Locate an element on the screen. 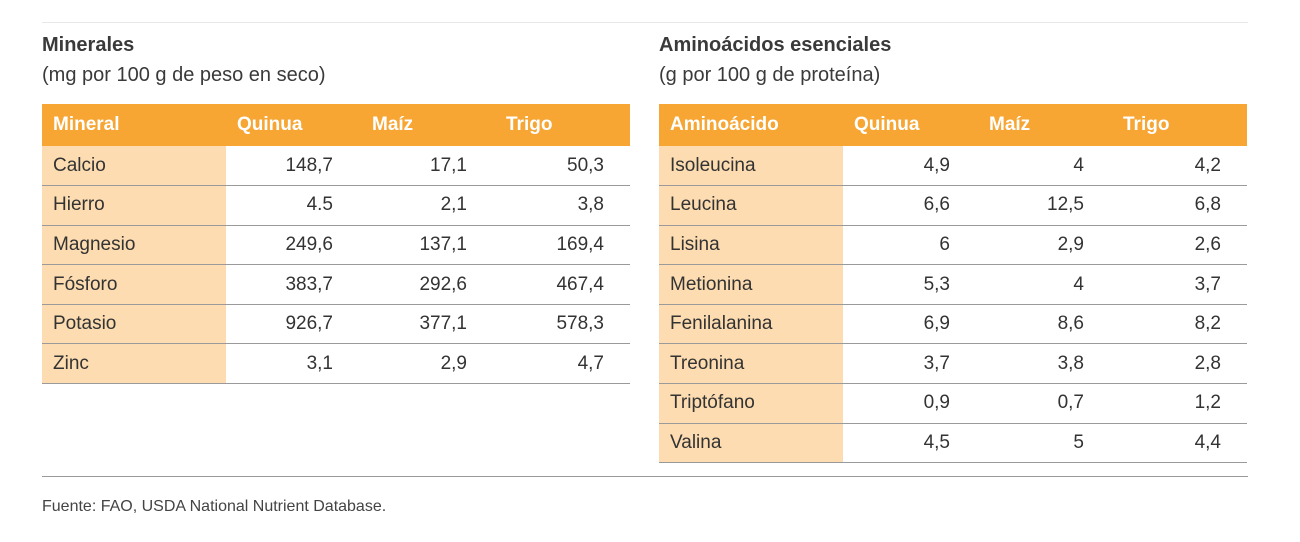 Image resolution: width=1300 pixels, height=542 pixels. value-trigo: 8,2 is located at coordinates (1179, 324).